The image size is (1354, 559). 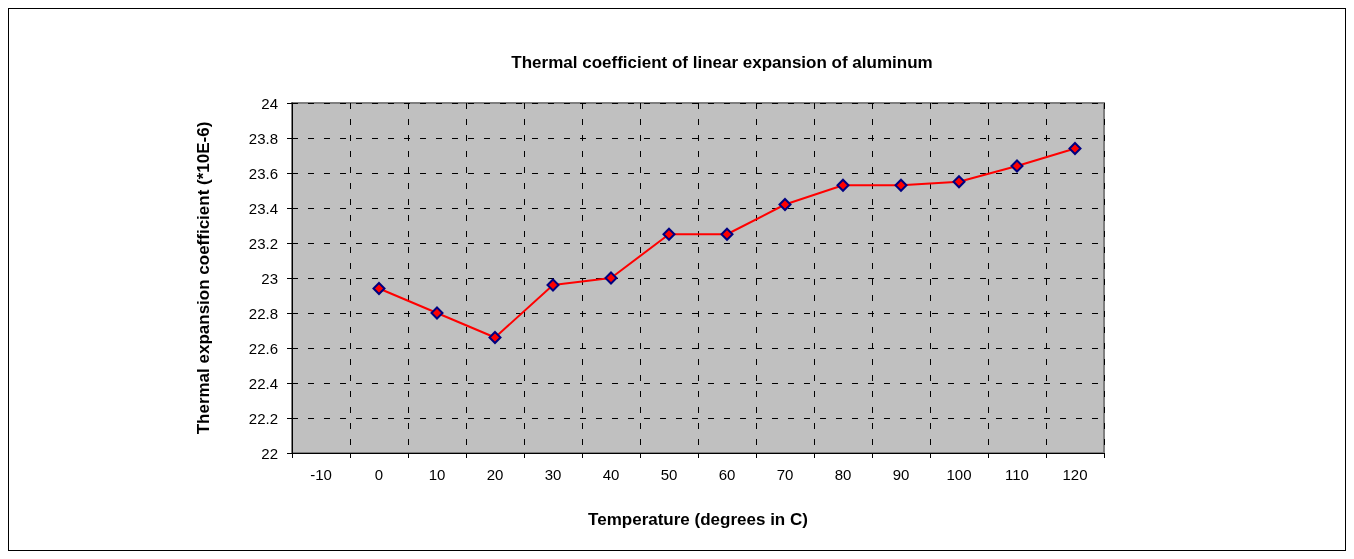 I want to click on y-axis-title: Thermal expansion coefficient (*10E-6), so click(x=203, y=278).